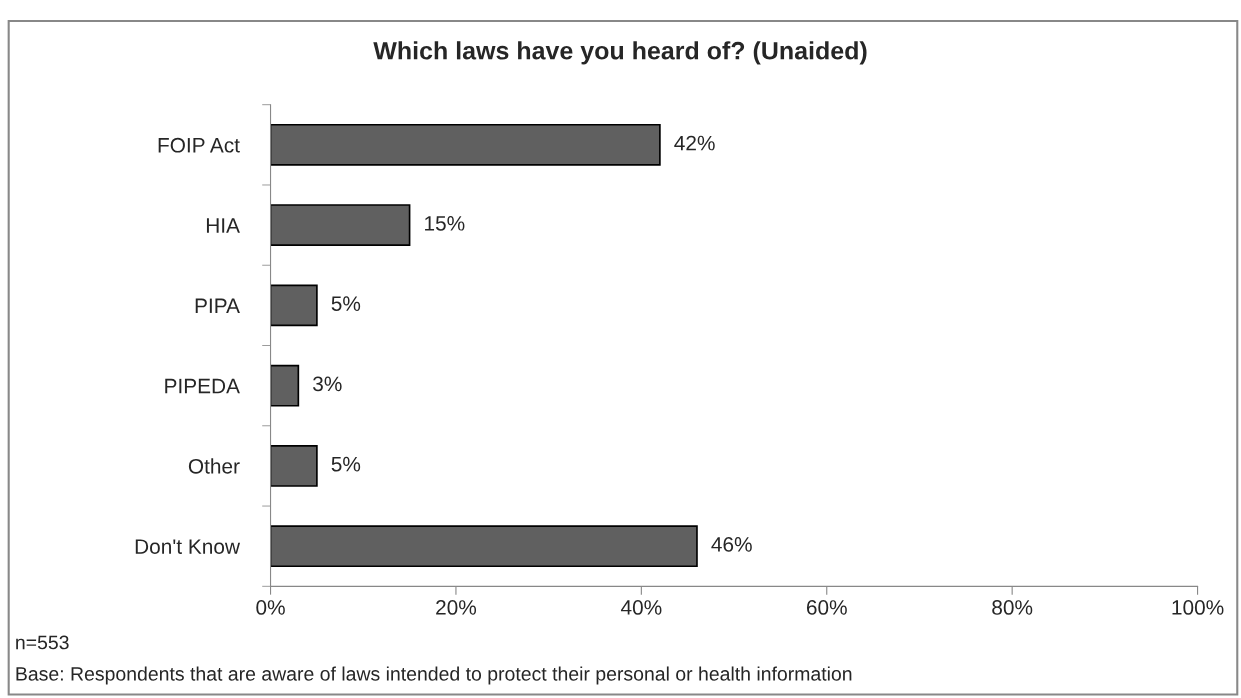  I want to click on x-tick-label: 40%, so click(641, 607).